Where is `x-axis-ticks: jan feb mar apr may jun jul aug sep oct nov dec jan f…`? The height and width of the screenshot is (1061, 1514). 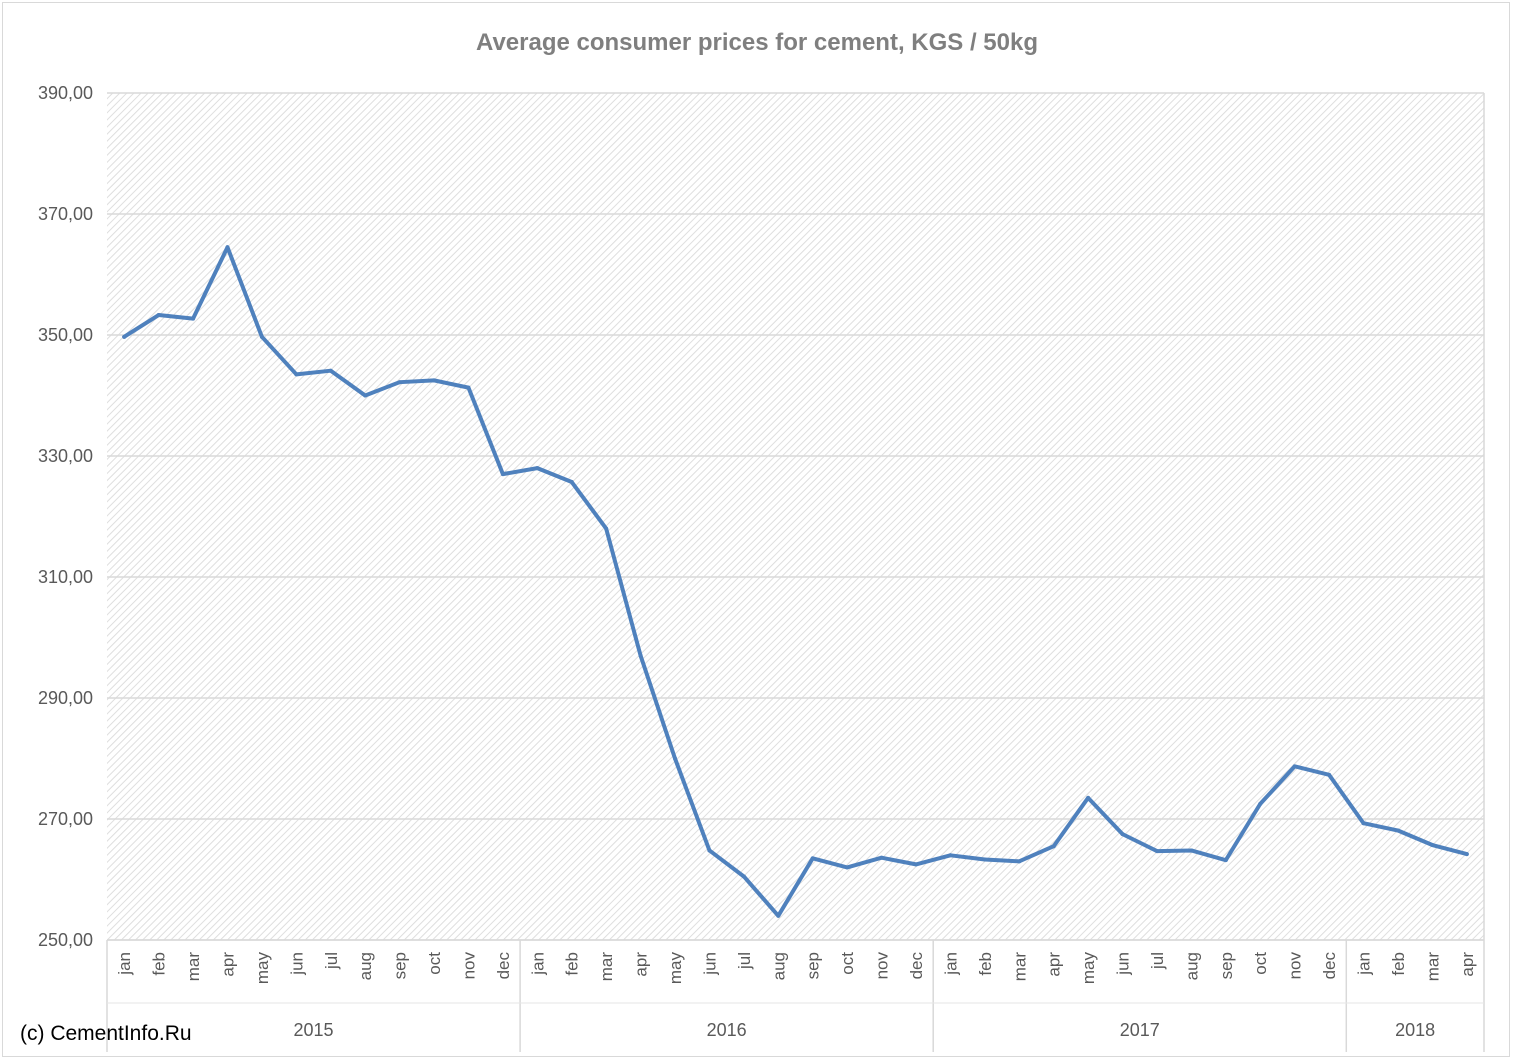
x-axis-ticks: jan feb mar apr may jun jul aug sep oct nov dec jan f… is located at coordinates (796, 968).